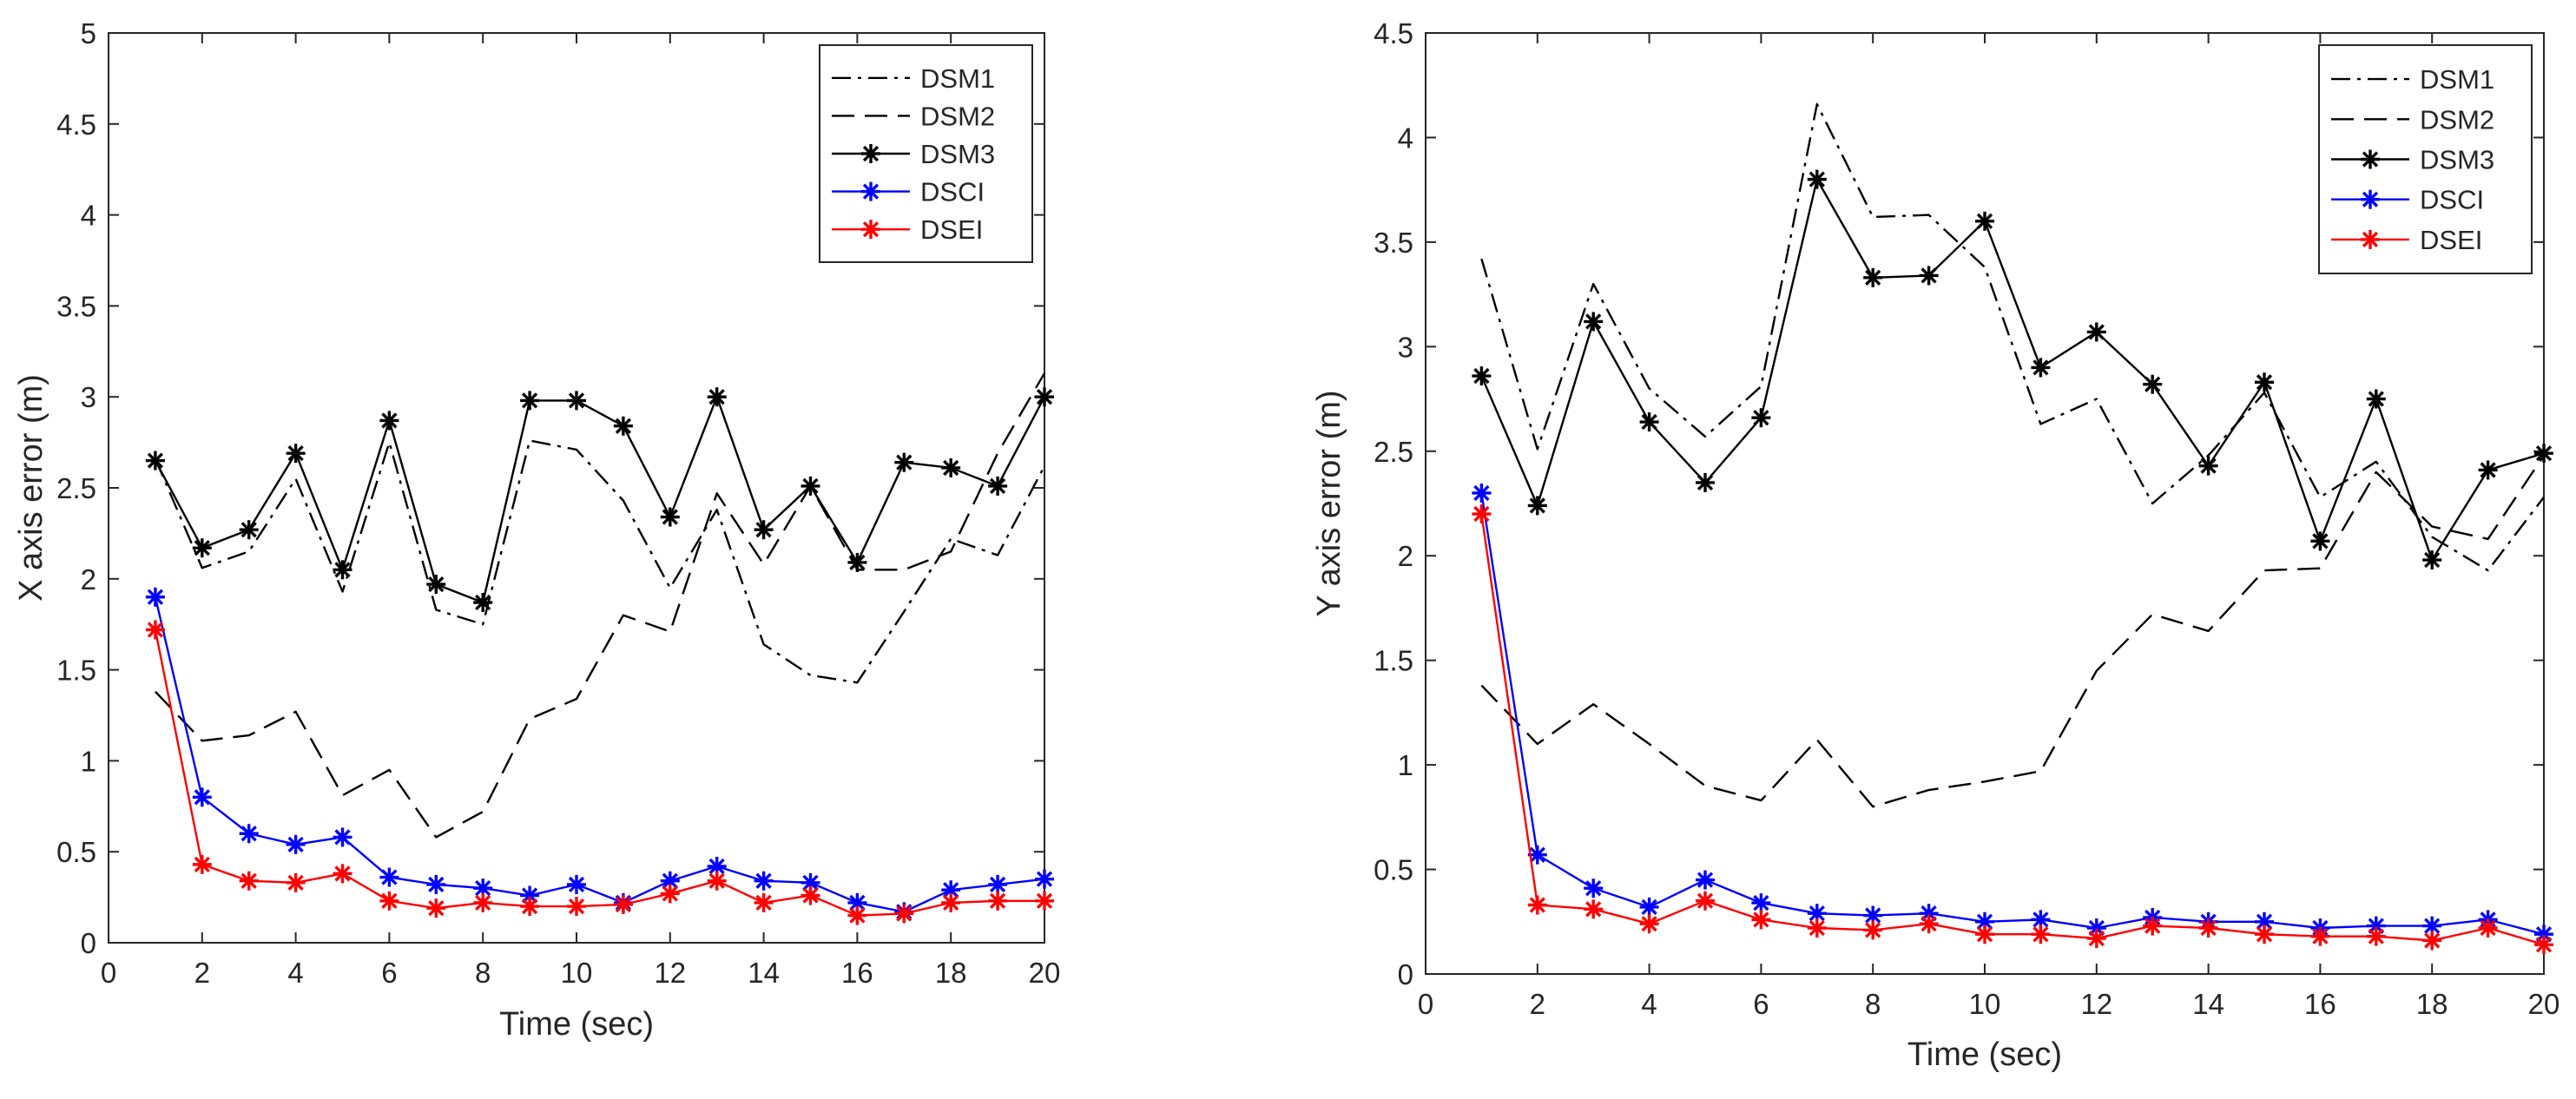 This screenshot has height=1099, width=2576. I want to click on y-axis-label: Y axis error (m), so click(1329, 503).